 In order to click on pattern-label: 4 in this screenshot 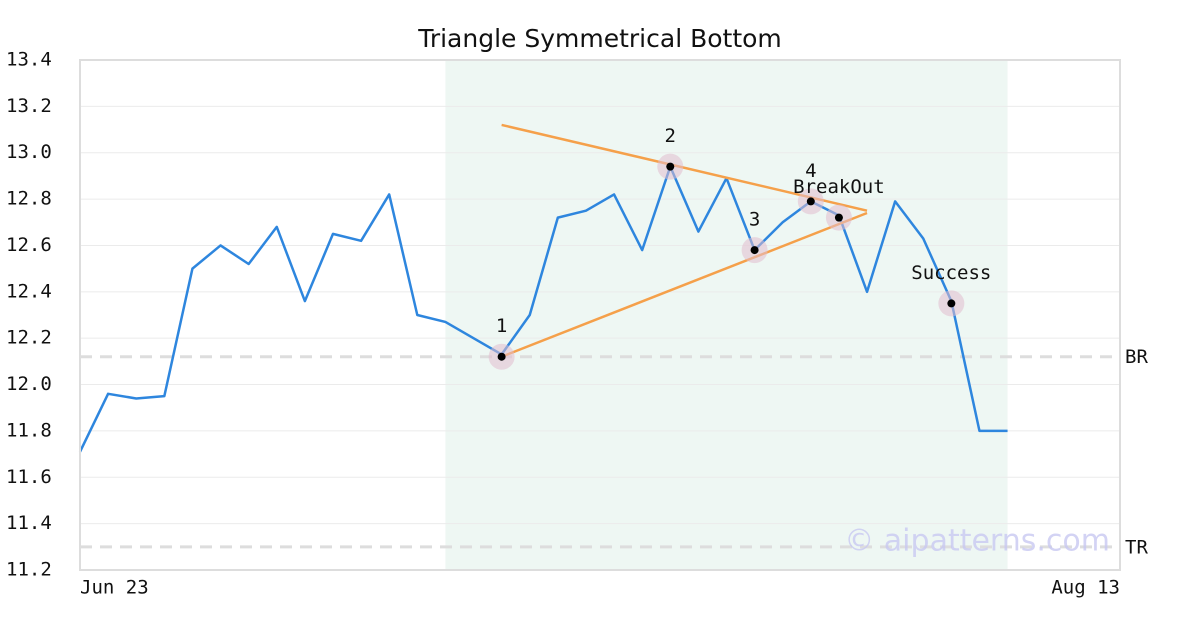, I will do `click(810, 171)`.